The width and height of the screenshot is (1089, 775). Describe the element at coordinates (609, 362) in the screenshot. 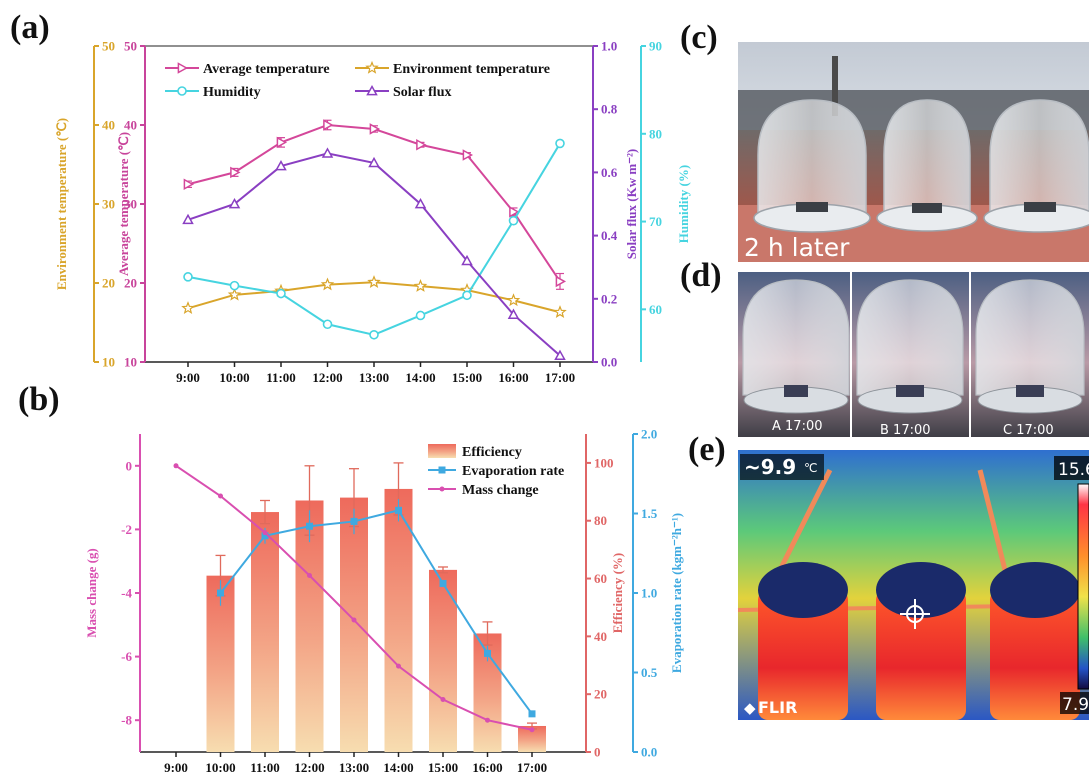

I see `a-solar-axis-tick-label: 0.0` at that location.